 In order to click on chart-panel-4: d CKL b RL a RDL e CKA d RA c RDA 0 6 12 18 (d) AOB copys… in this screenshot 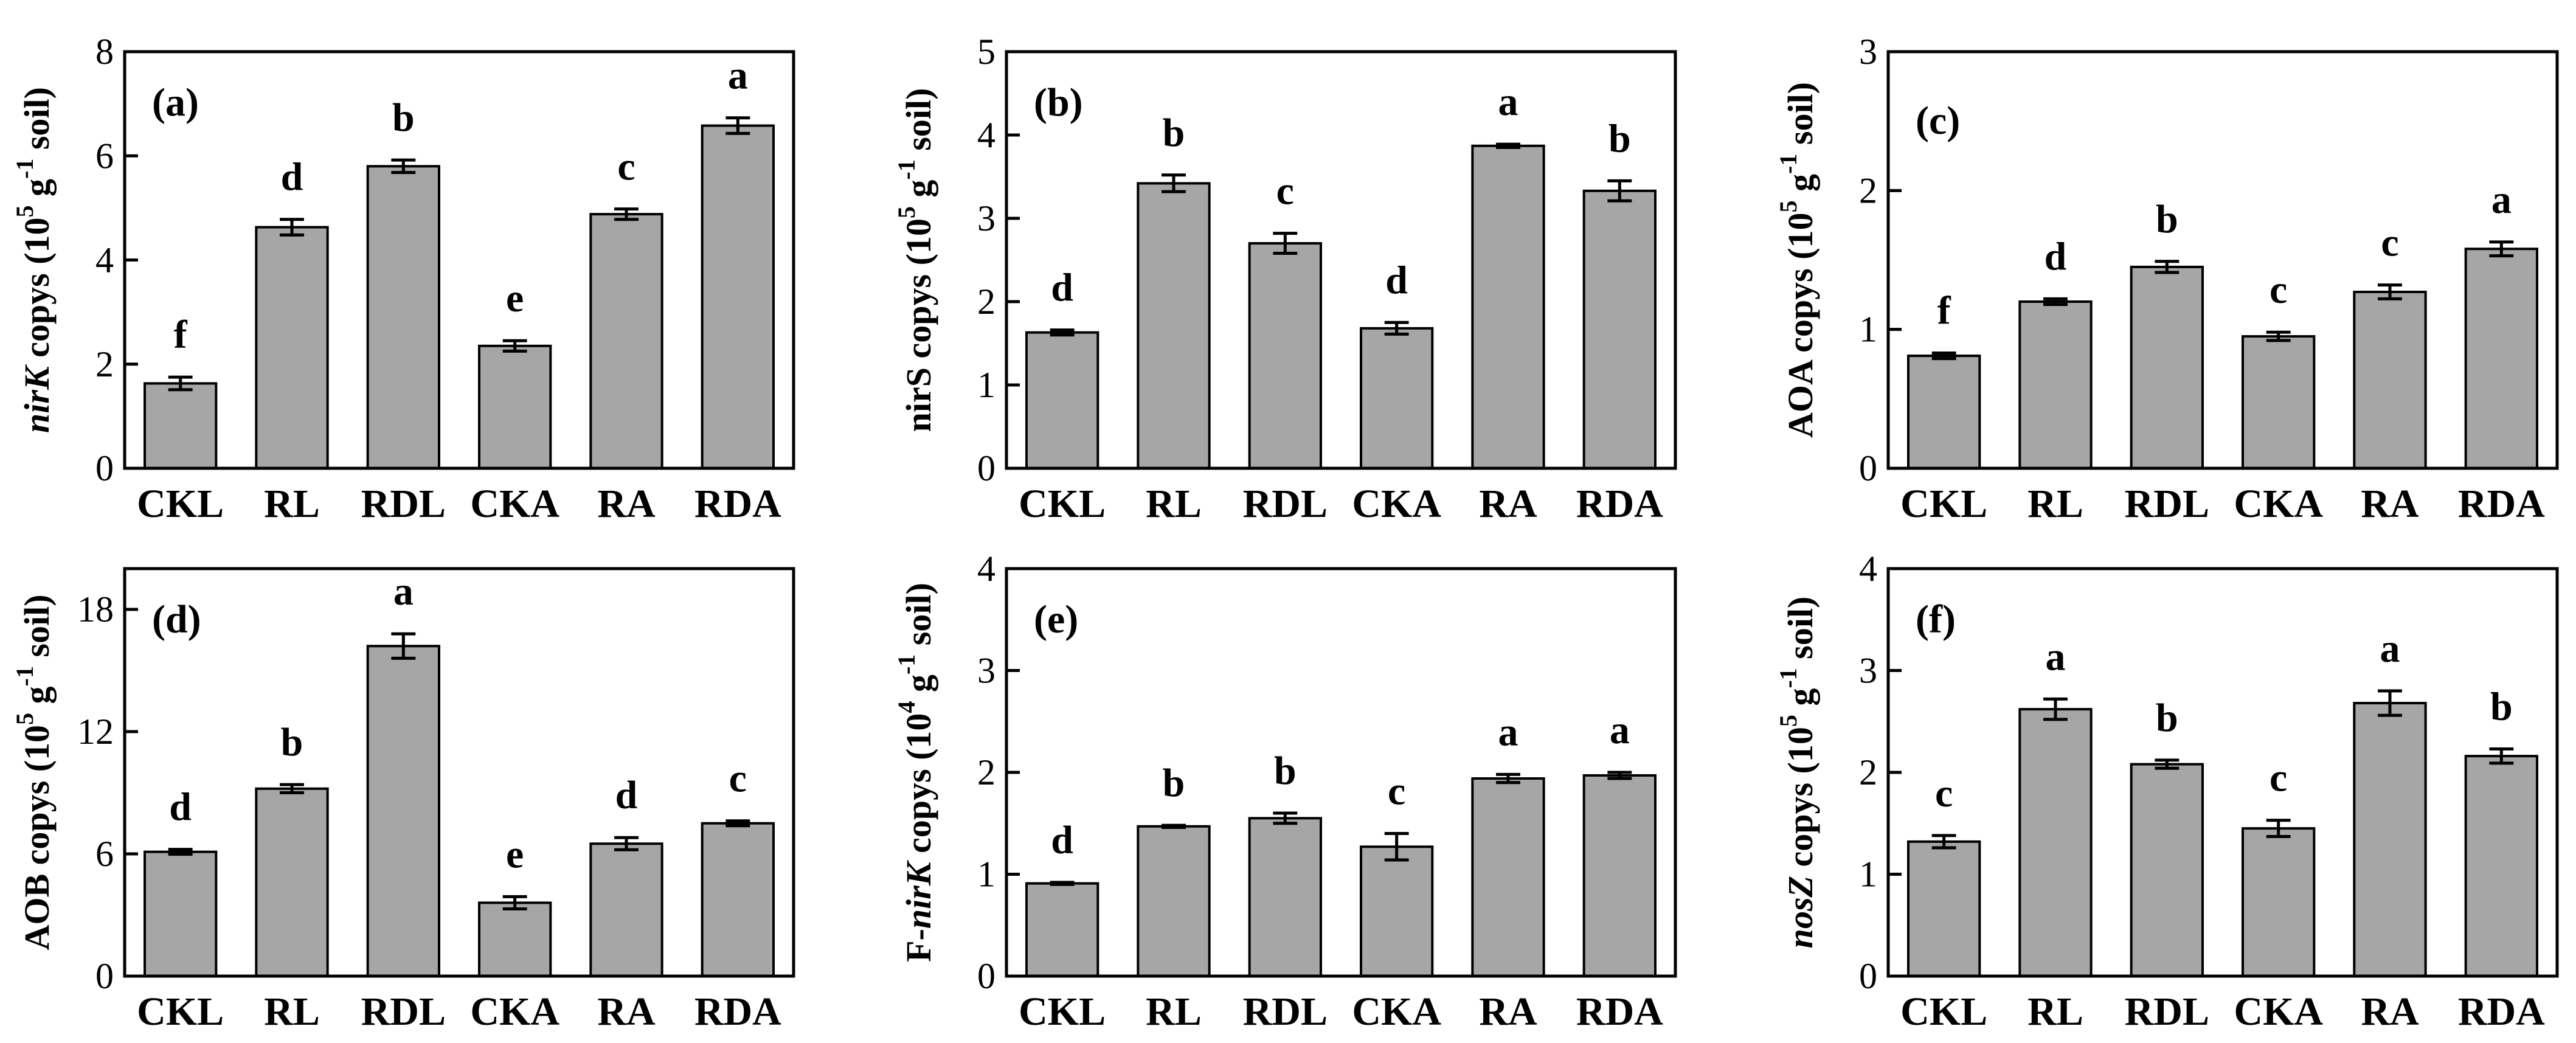, I will do `click(403, 800)`.